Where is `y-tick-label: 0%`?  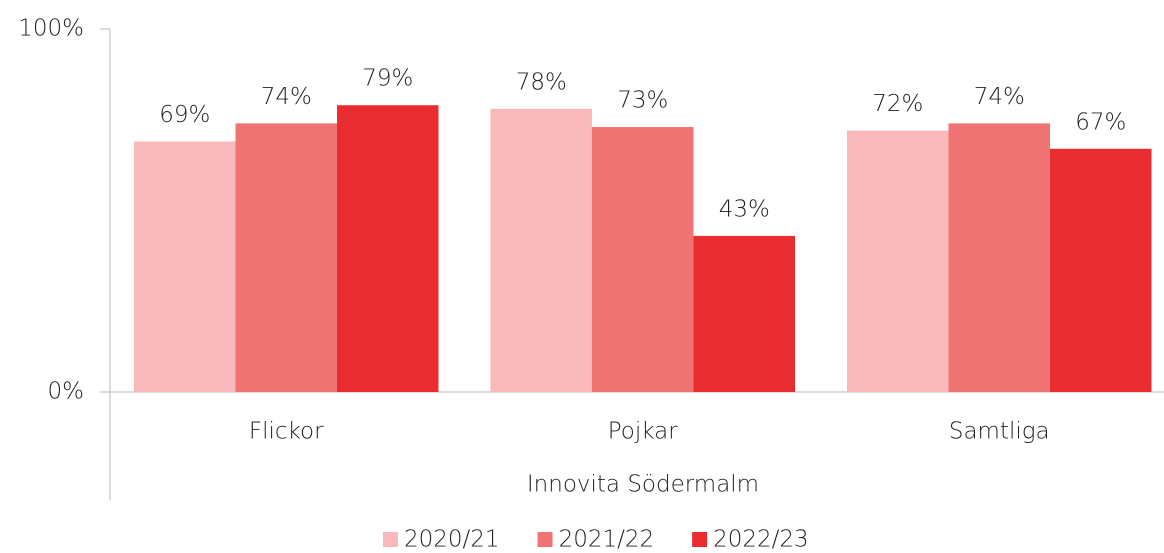 y-tick-label: 0% is located at coordinates (66, 392).